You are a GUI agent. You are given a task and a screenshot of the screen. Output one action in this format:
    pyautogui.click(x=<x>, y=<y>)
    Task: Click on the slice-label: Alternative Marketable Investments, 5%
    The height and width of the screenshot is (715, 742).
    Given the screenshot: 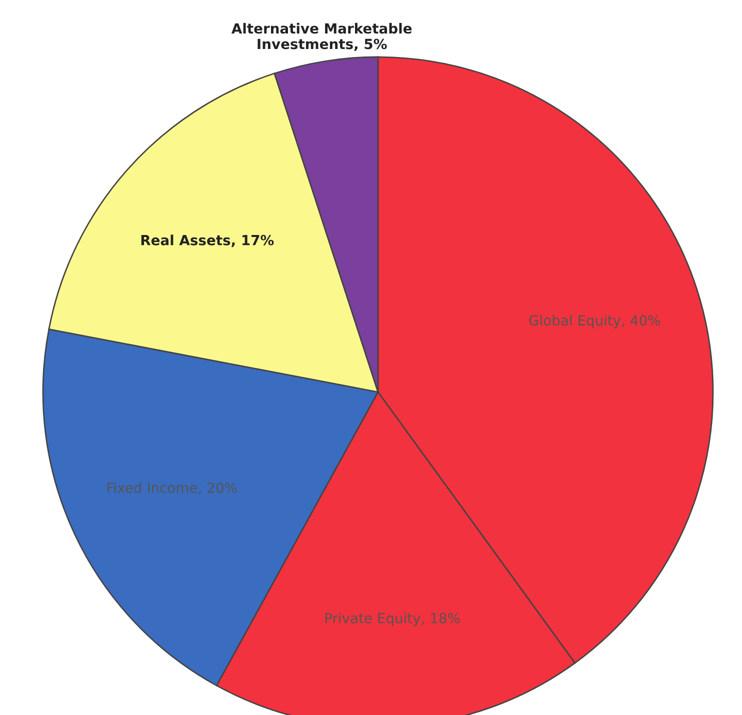 What is the action you would take?
    pyautogui.click(x=321, y=36)
    